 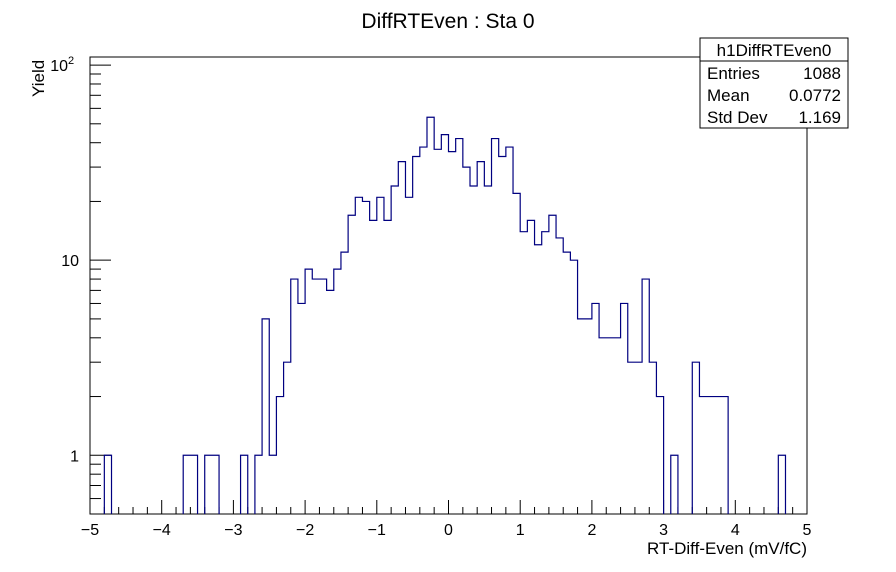 I want to click on stats-entries-value: 1088, so click(x=822, y=73).